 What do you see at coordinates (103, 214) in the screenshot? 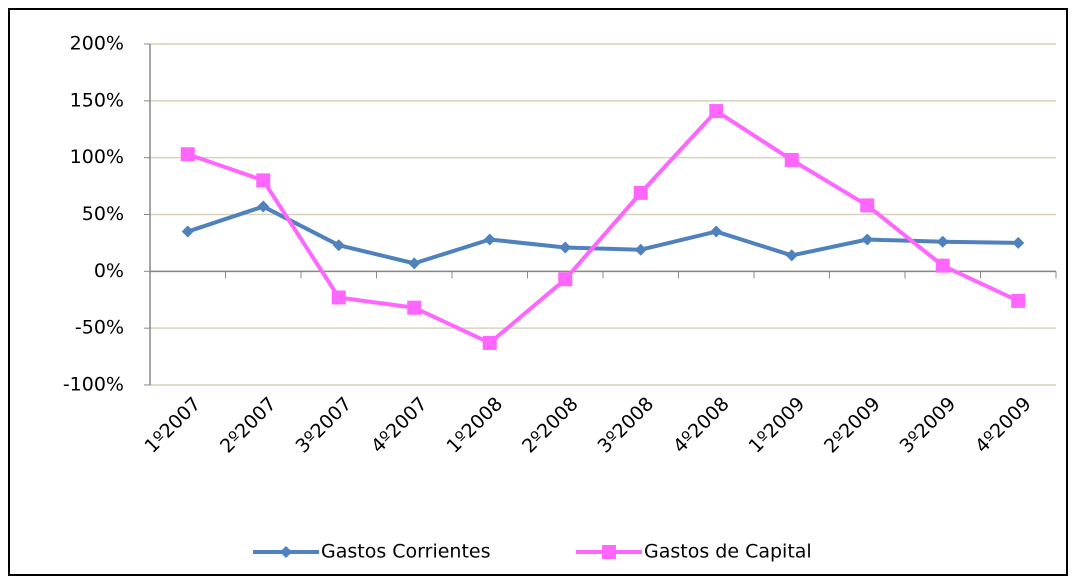
I see `y-tick-label: 50%` at bounding box center [103, 214].